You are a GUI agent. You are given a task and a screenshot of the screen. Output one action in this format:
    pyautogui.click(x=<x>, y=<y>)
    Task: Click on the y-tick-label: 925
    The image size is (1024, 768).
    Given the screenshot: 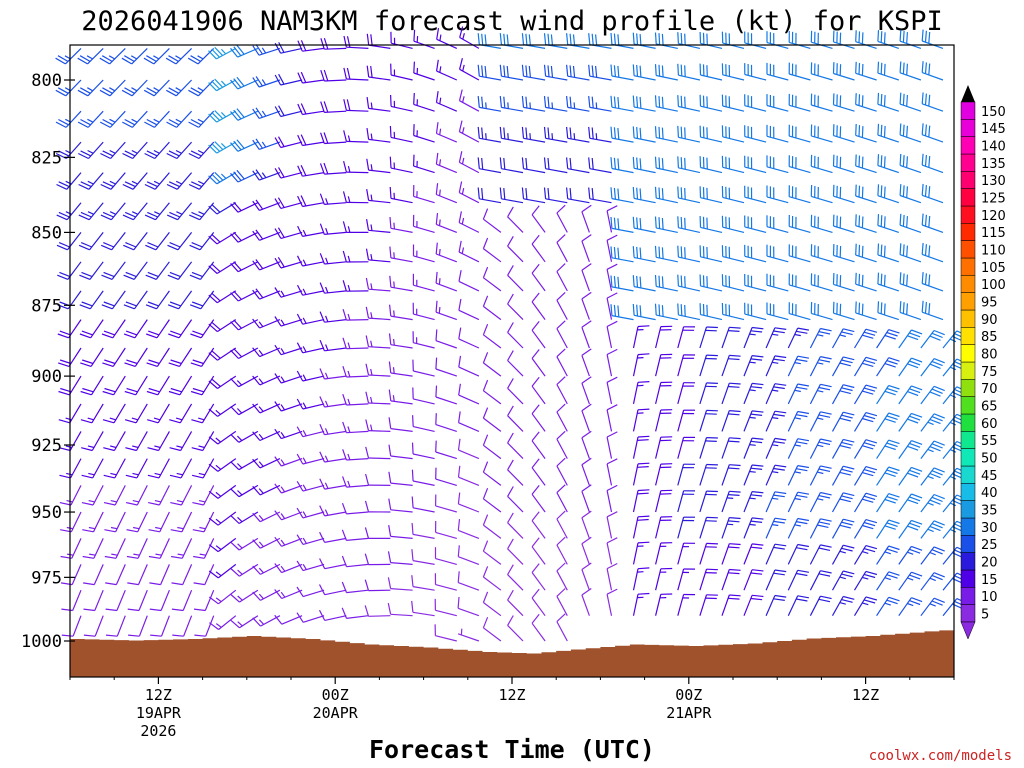 What is the action you would take?
    pyautogui.click(x=46, y=446)
    